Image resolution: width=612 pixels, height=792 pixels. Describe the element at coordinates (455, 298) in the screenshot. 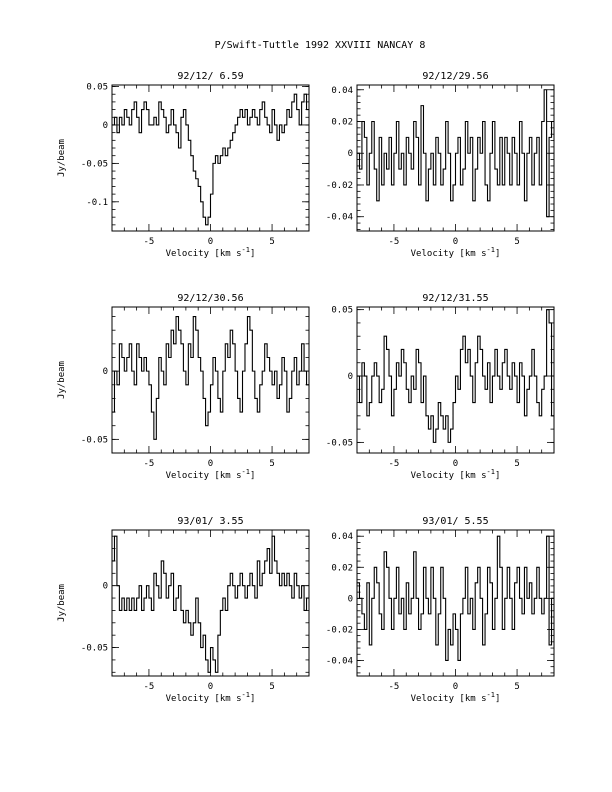

I see `panel-title: 92/12/31.55` at that location.